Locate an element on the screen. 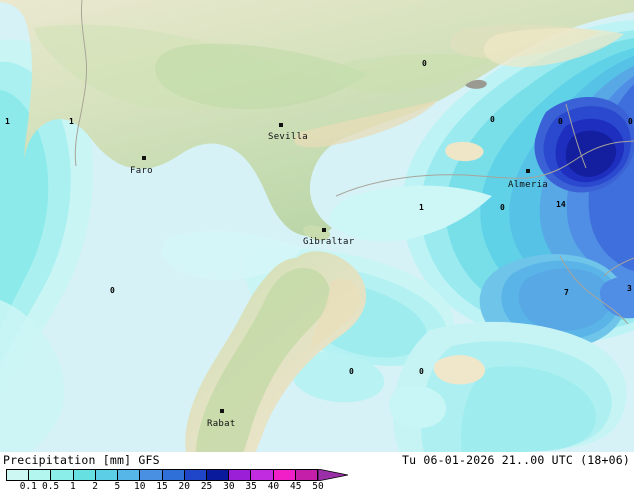 The width and height of the screenshot is (634, 490). colorbar-tick-label: 2 is located at coordinates (95, 485).